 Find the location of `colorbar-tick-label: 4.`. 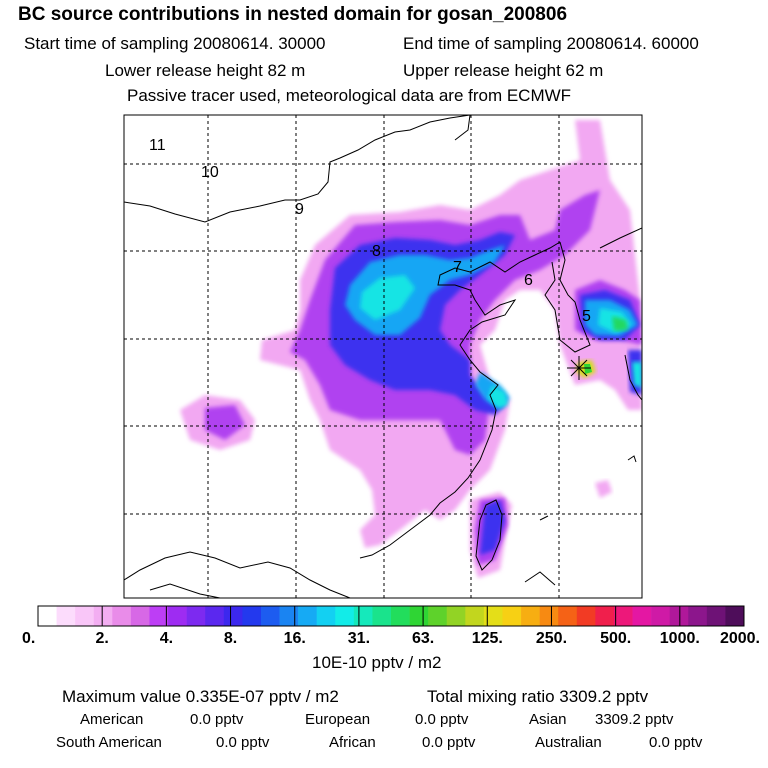

colorbar-tick-label: 4. is located at coordinates (166, 638).